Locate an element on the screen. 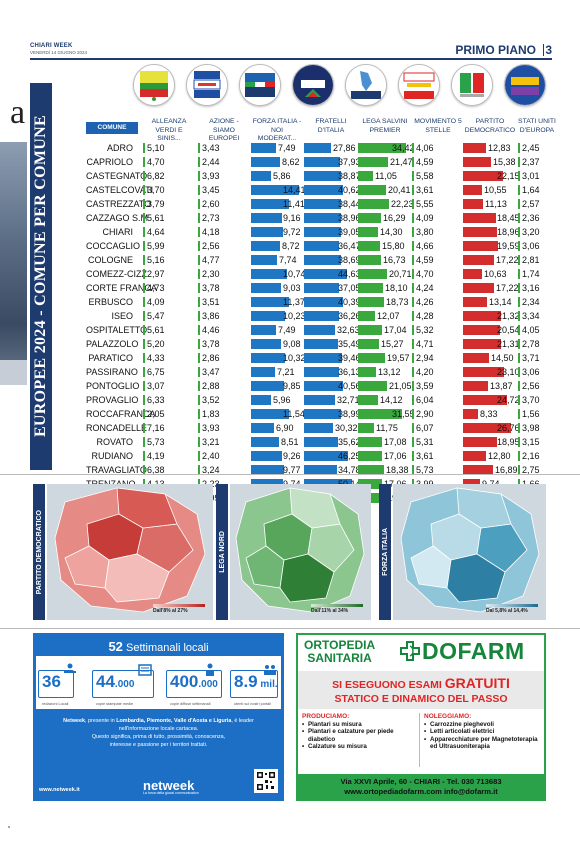 This screenshot has height=842, width=580. cell-value: 21,32 is located at coordinates (508, 316).